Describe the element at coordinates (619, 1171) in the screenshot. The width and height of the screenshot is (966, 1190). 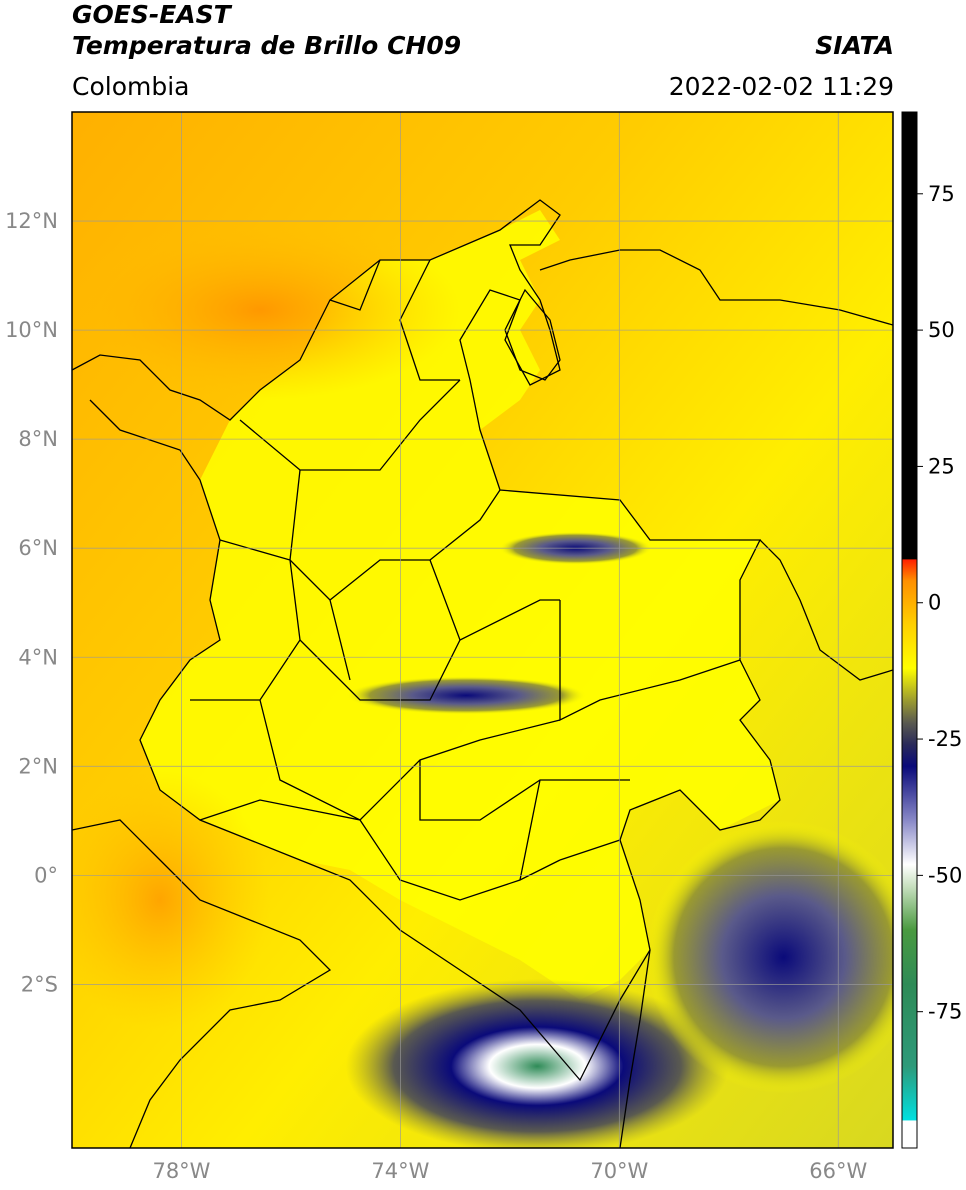
I see `lon-tick-label: 70°W` at that location.